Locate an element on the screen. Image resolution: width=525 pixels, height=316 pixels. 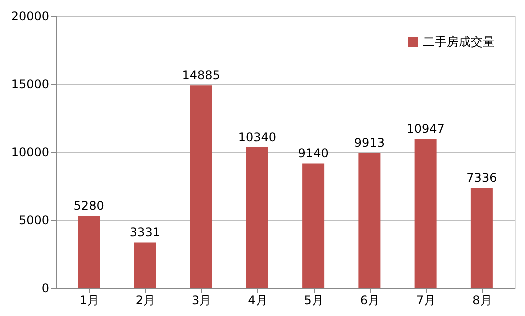
x-tick-label: 1月 is located at coordinates (90, 301).